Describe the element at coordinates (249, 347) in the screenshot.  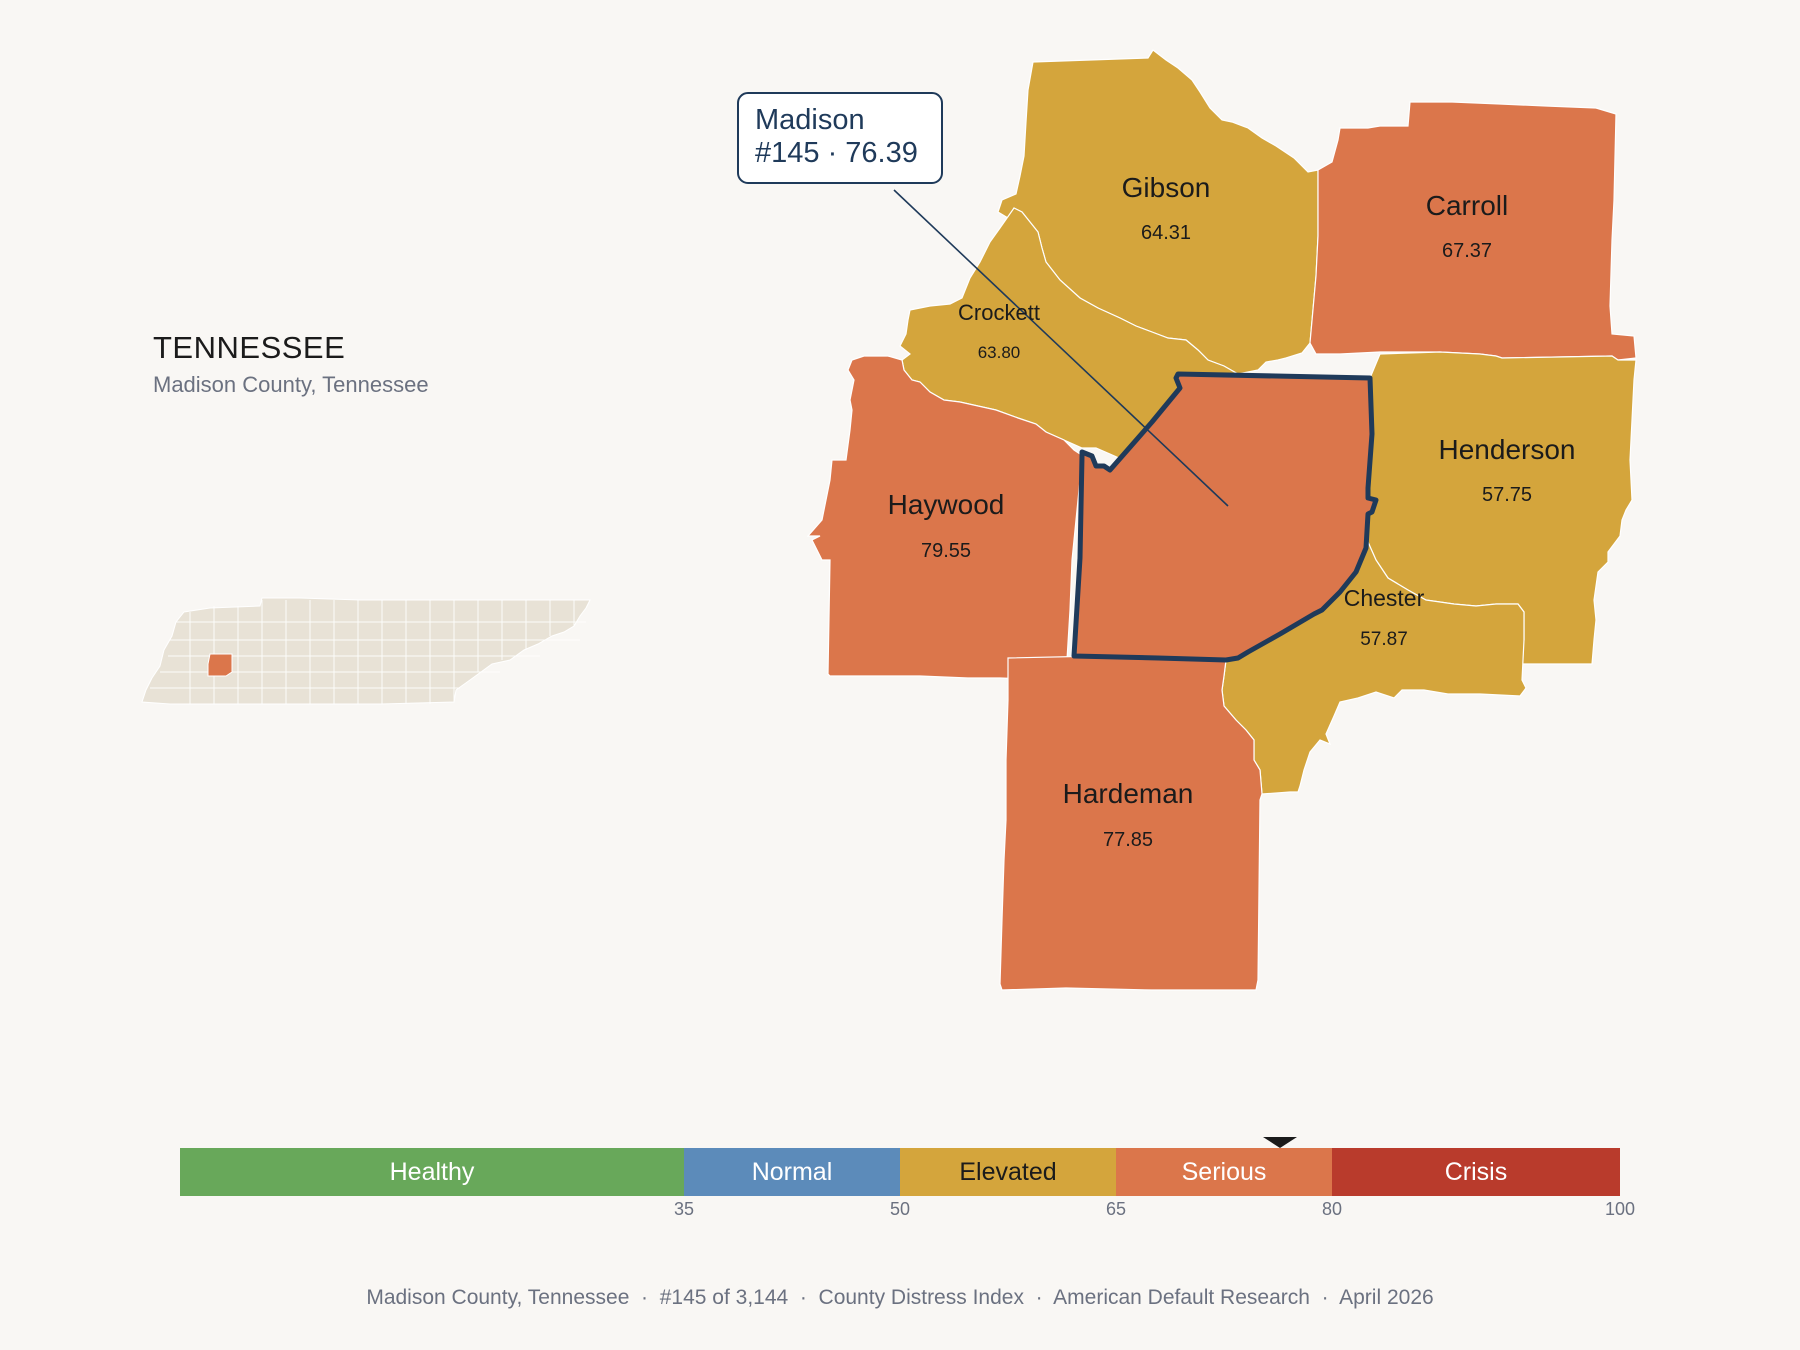
I see `state-title: TENNESSEE` at that location.